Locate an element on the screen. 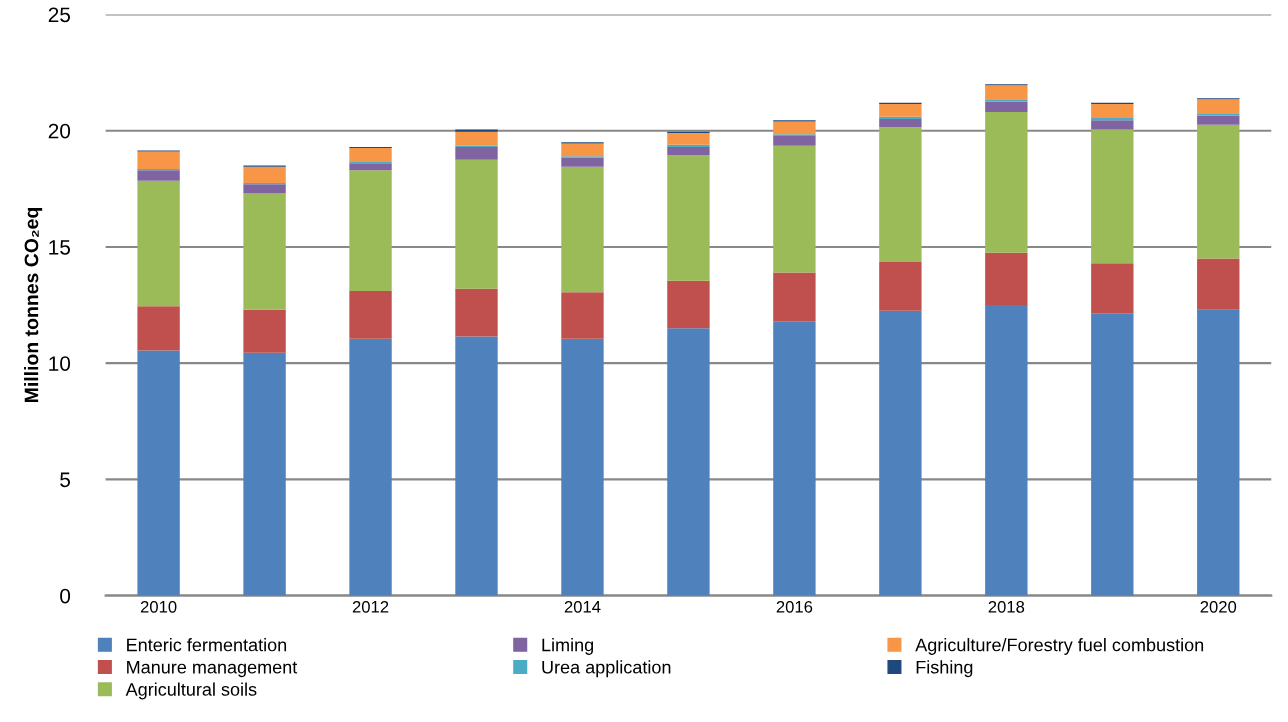 The image size is (1288, 722). legend-label: Agricultural soils is located at coordinates (191, 691).